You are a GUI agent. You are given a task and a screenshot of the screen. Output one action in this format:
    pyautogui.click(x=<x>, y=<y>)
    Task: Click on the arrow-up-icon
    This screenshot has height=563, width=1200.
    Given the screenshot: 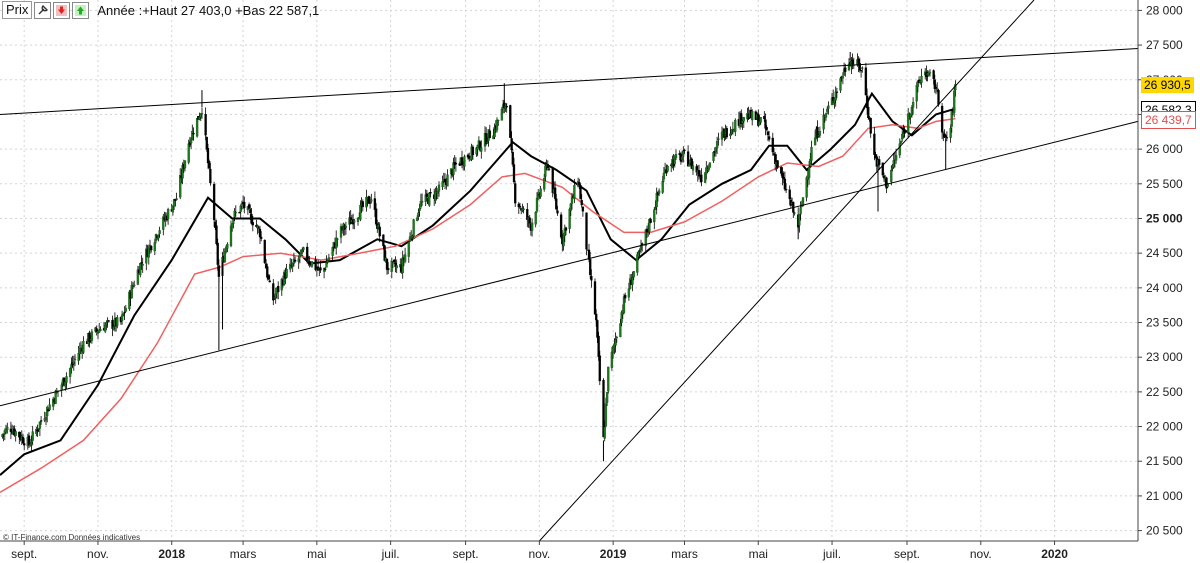 What is the action you would take?
    pyautogui.click(x=81, y=10)
    